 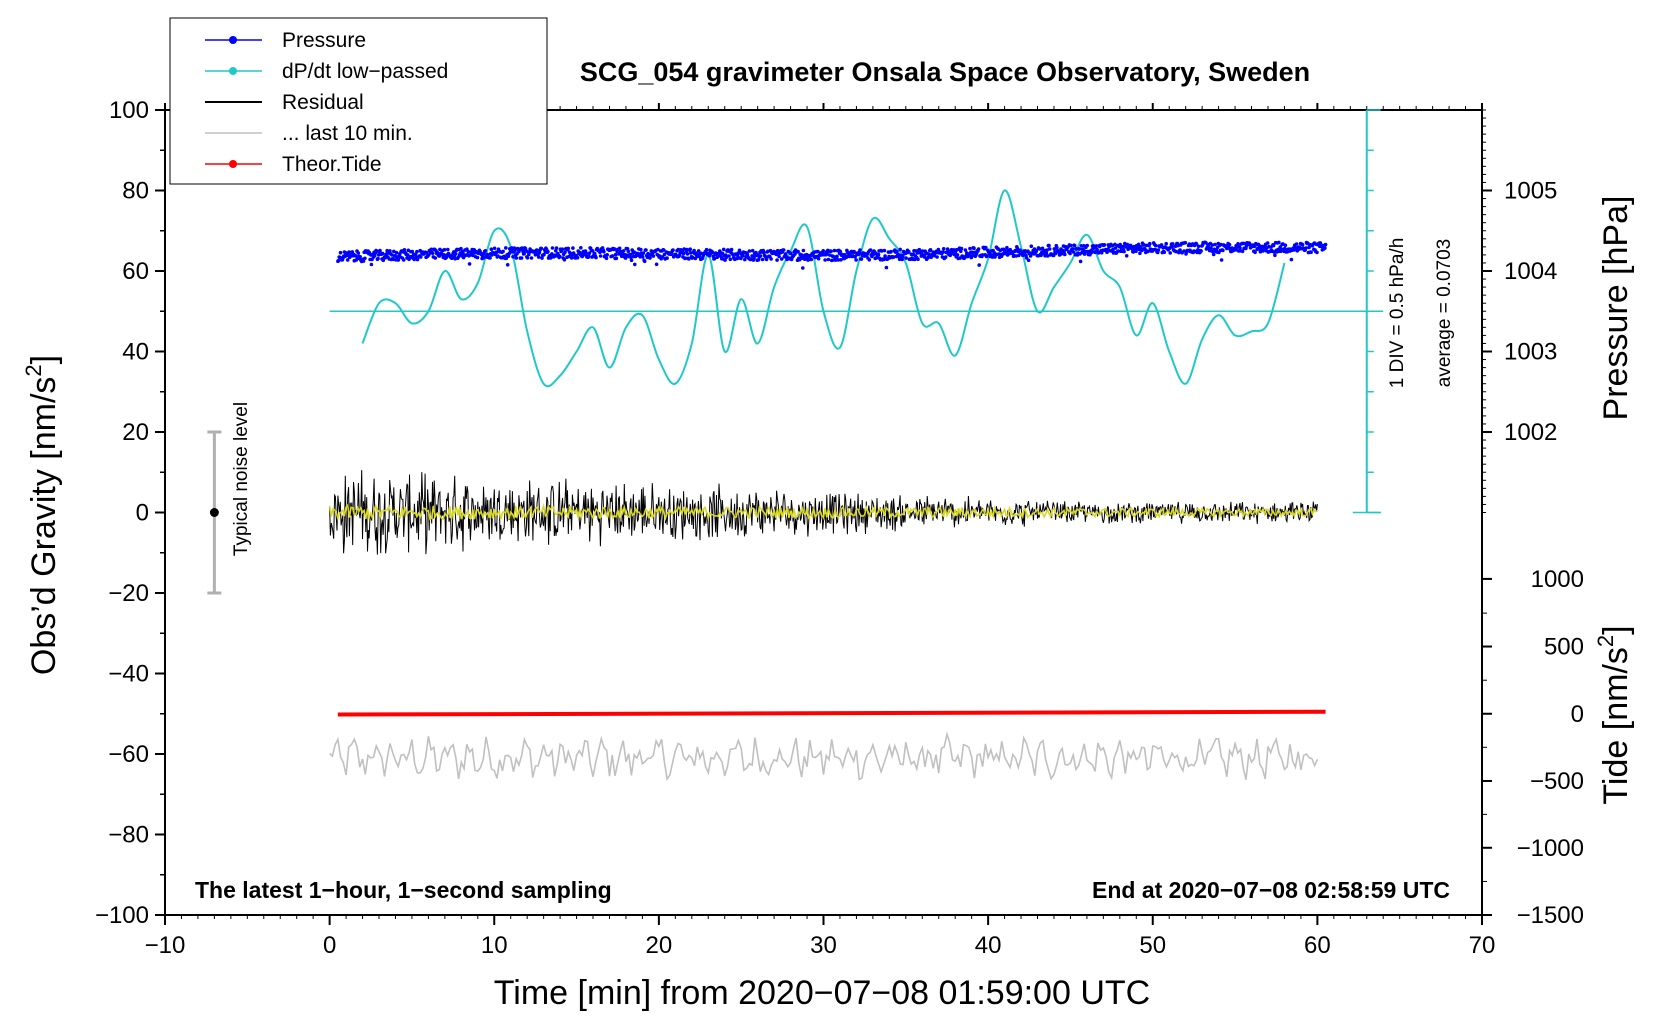 What do you see at coordinates (1366, 311) in the screenshot?
I see `dpdt-scale-bar` at bounding box center [1366, 311].